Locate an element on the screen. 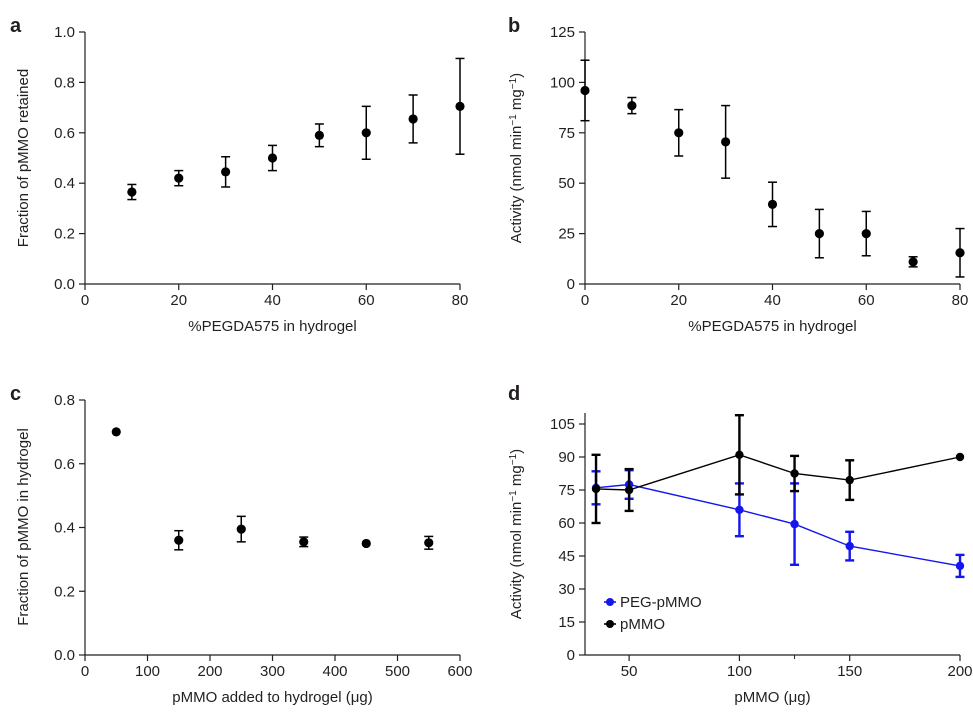 The image size is (973, 717). panel-letter: d is located at coordinates (514, 394).